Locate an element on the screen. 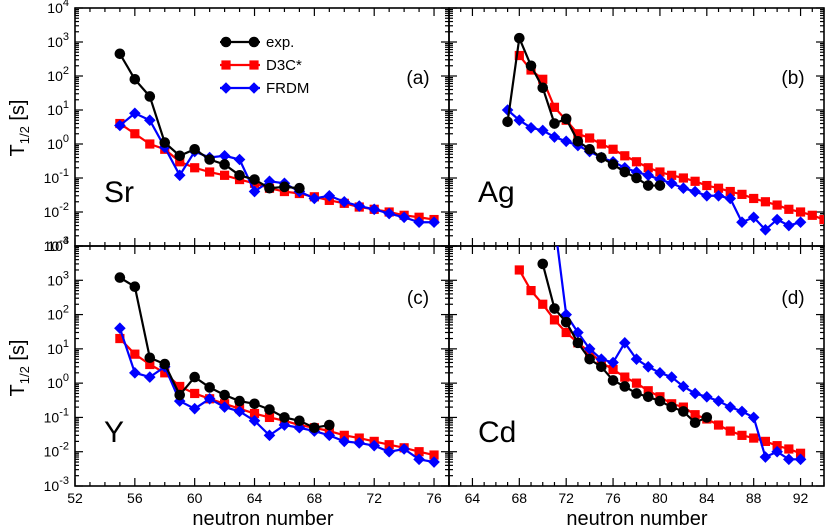 The image size is (830, 530). legend-entry-d3c: D3C* is located at coordinates (261, 65).